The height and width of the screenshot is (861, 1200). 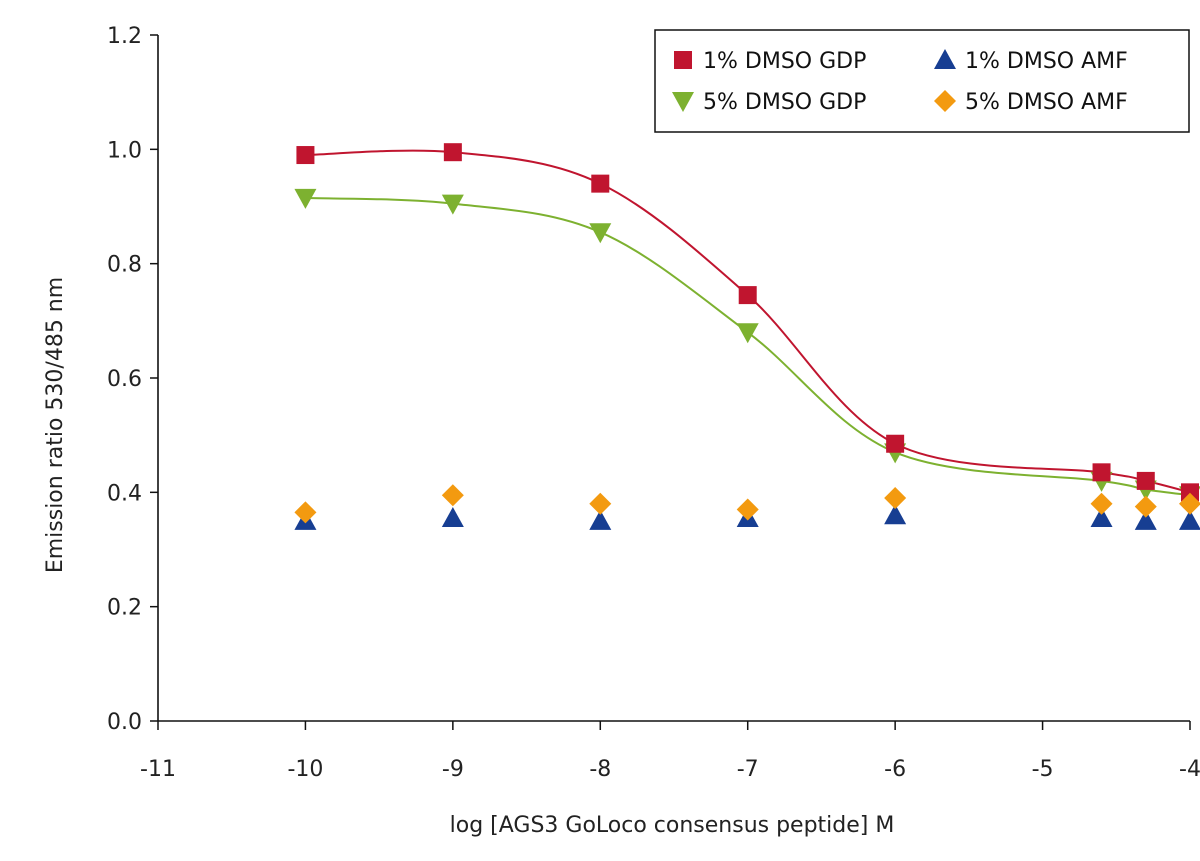 I want to click on y-tick-label: 0.8, so click(x=124, y=265).